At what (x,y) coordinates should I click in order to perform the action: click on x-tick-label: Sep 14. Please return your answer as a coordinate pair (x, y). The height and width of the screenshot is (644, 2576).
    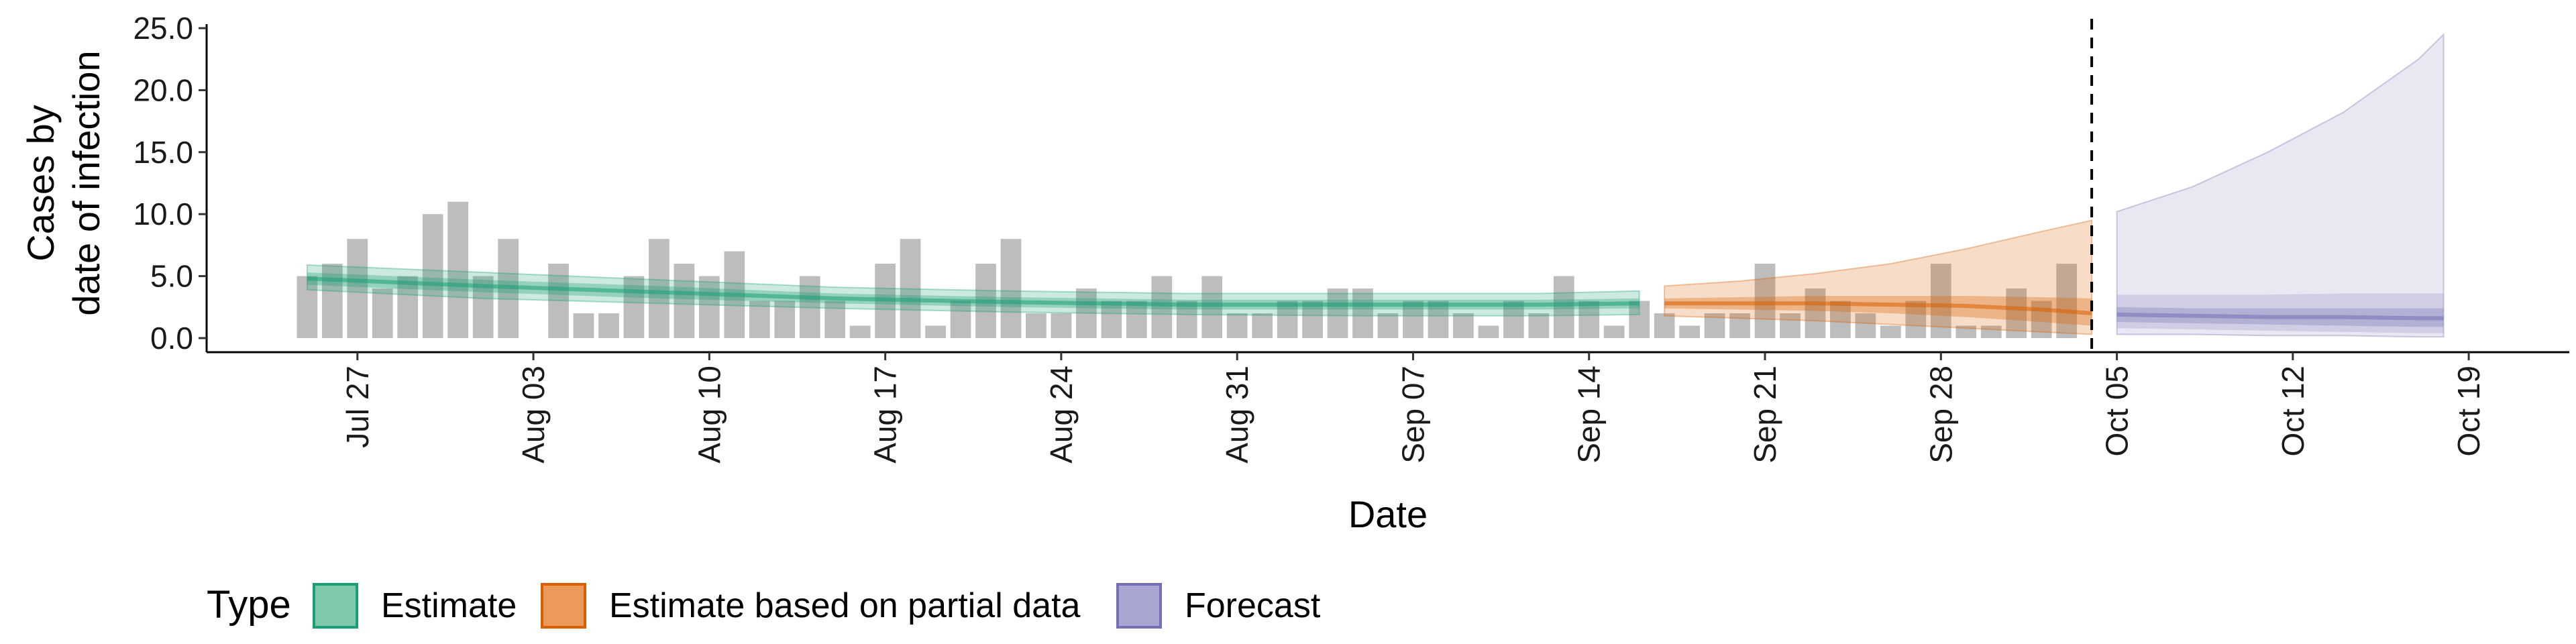
    Looking at the image, I should click on (1589, 415).